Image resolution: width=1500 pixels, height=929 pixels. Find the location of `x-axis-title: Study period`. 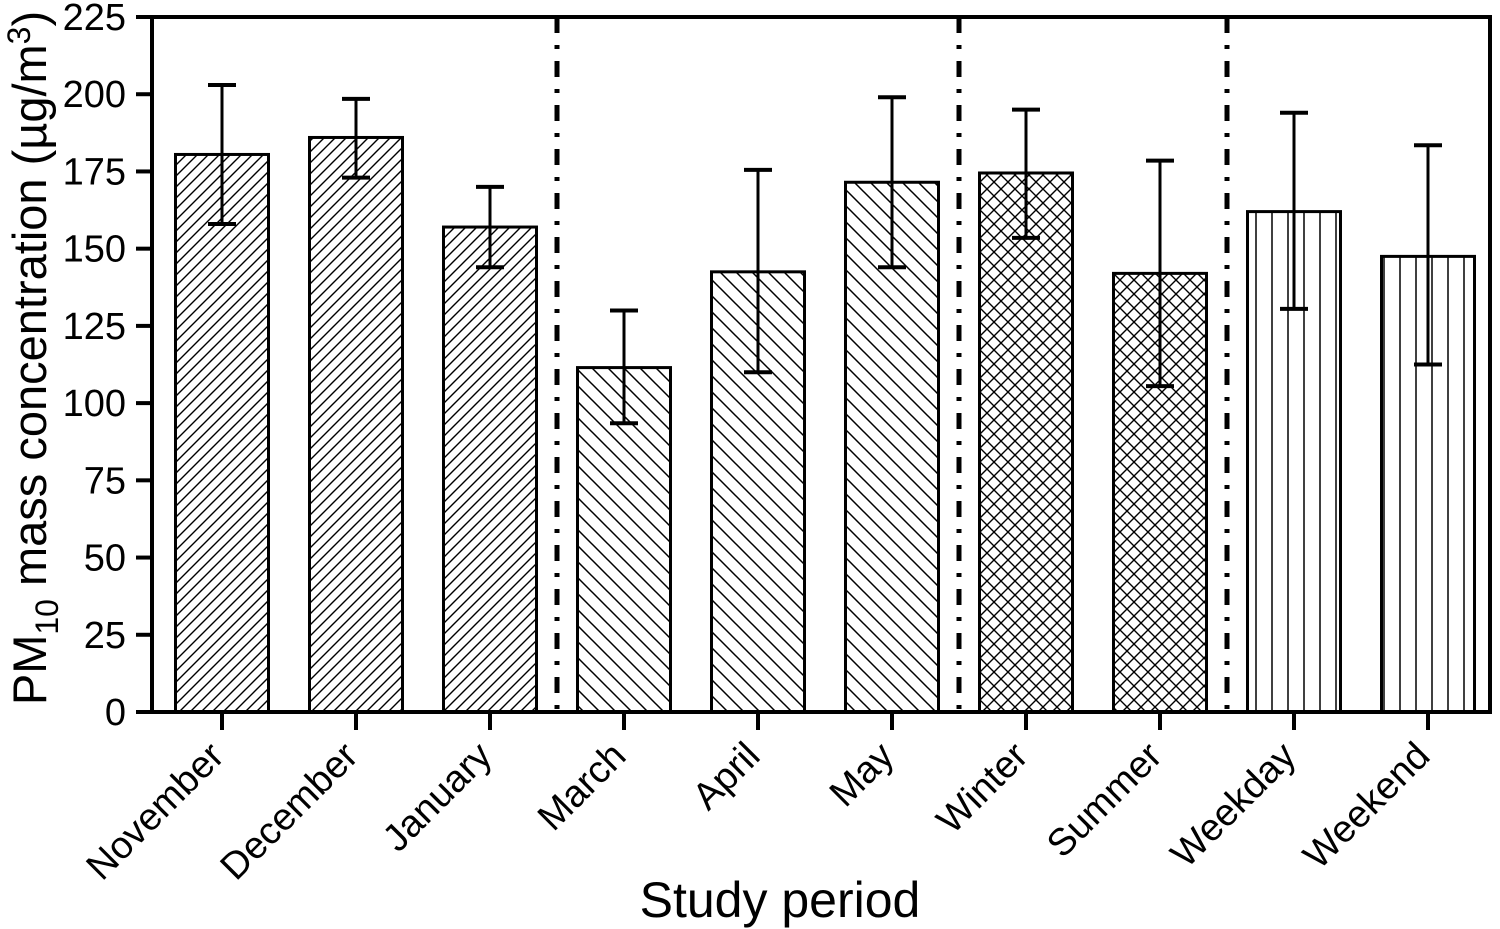

x-axis-title: Study period is located at coordinates (780, 900).